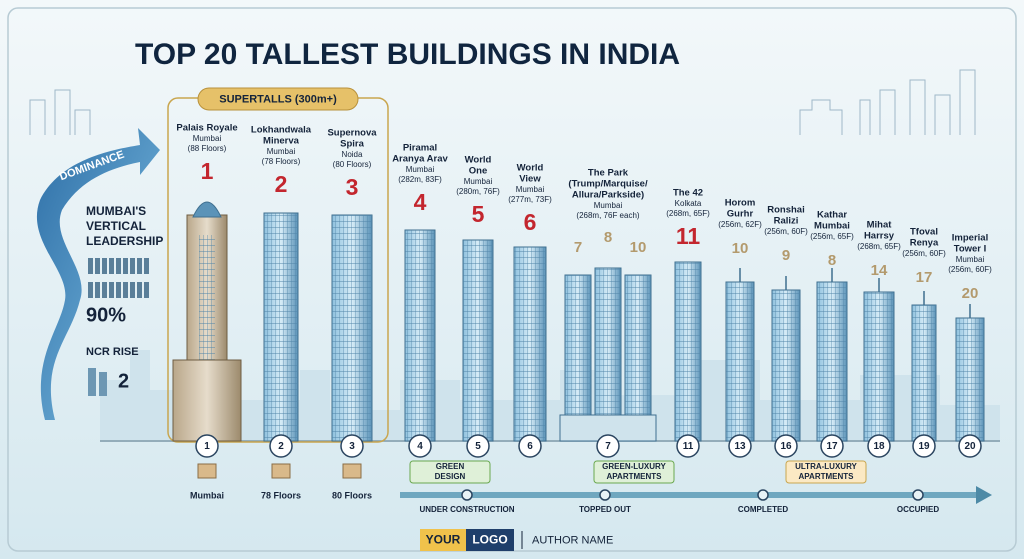 The height and width of the screenshot is (559, 1024). I want to click on sidebar-heading: LEADERSHIP, so click(124, 241).